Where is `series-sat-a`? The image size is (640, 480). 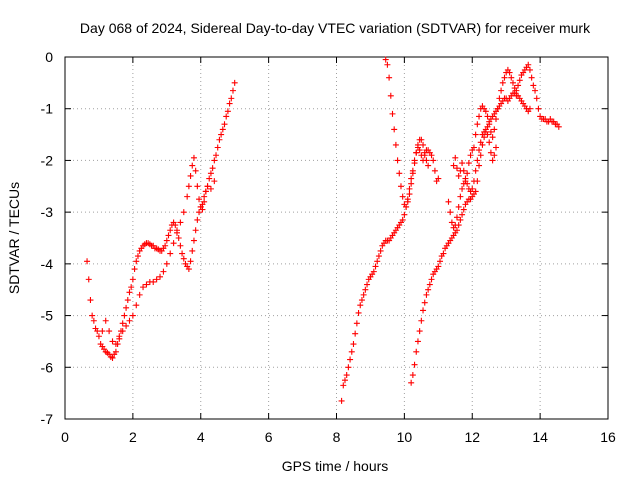 series-sat-a is located at coordinates (161, 220).